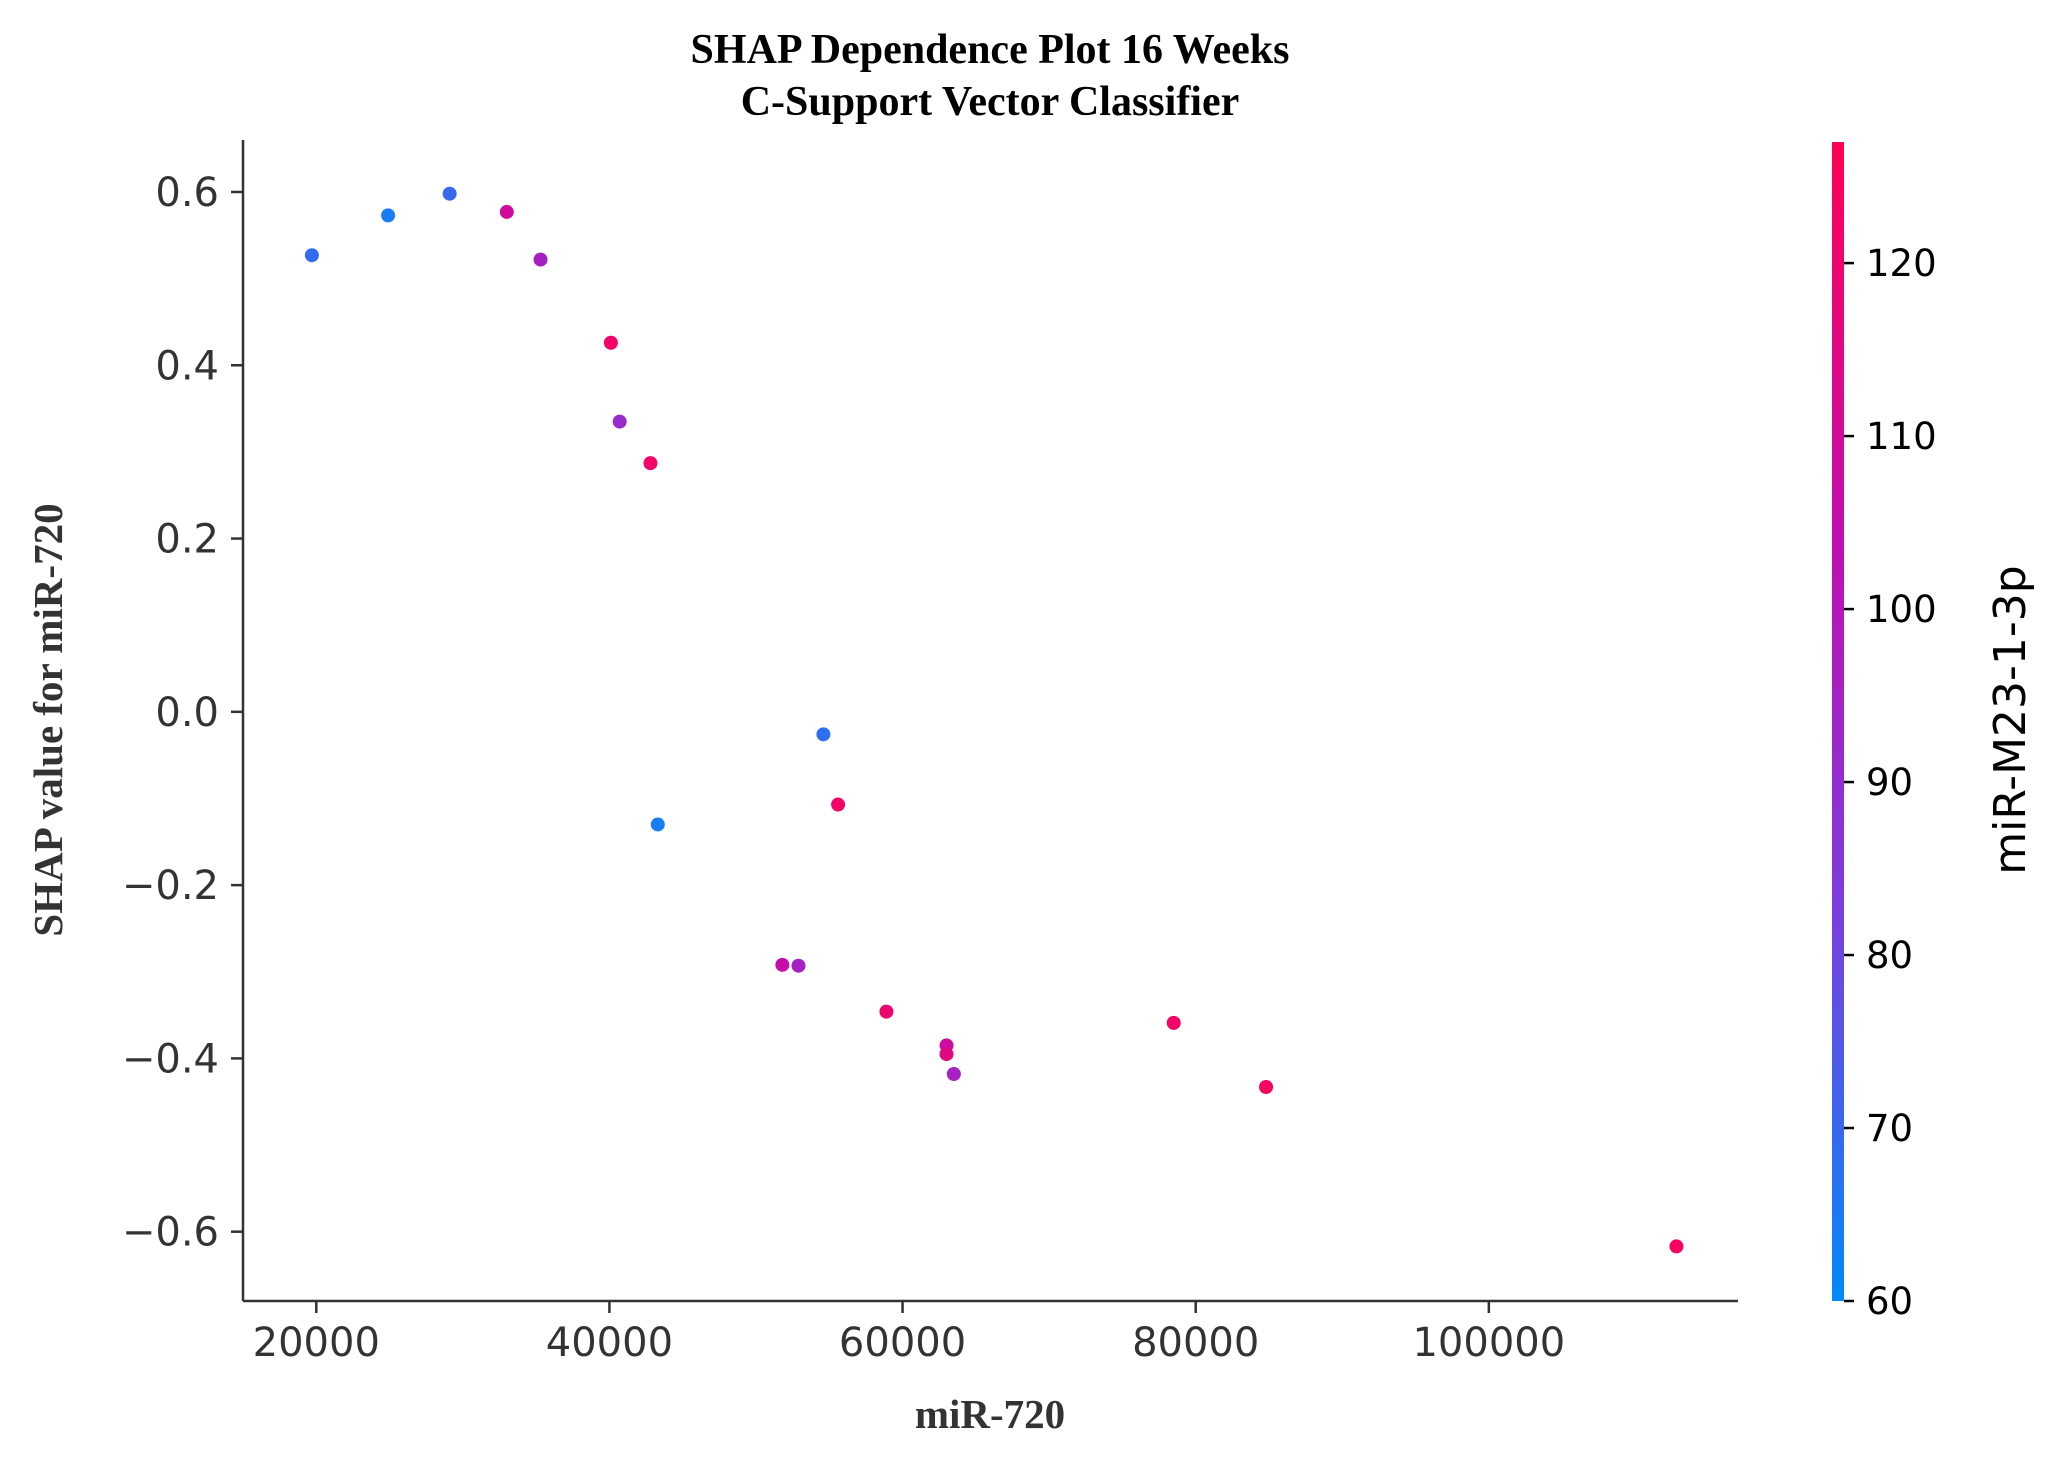 The height and width of the screenshot is (1463, 2052). What do you see at coordinates (1195, 1343) in the screenshot?
I see `x-tick-label: 80000` at bounding box center [1195, 1343].